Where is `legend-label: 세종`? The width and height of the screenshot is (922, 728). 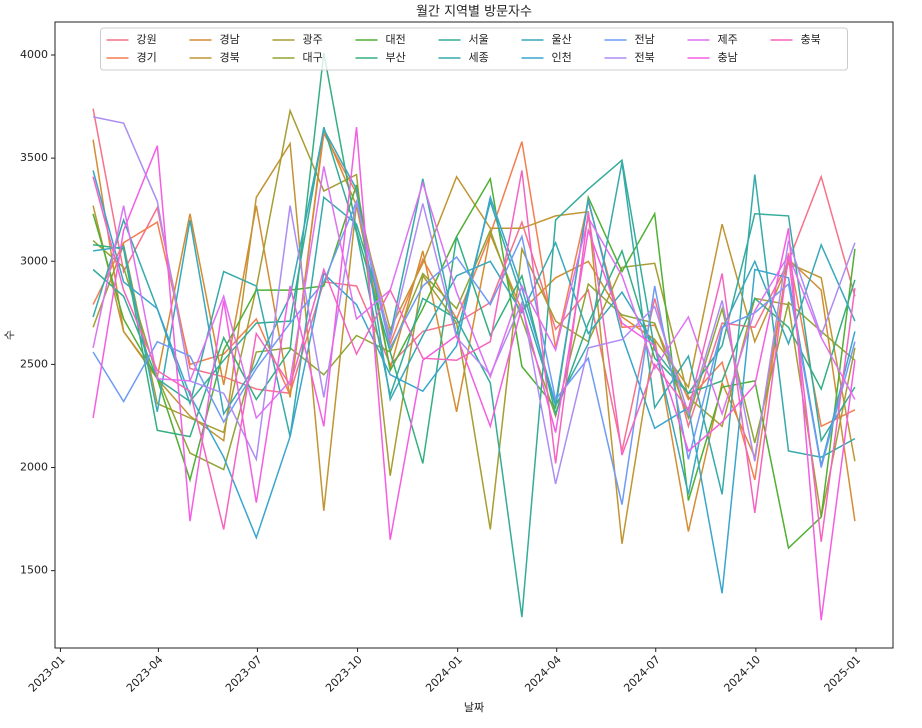 legend-label: 세종 is located at coordinates (479, 57).